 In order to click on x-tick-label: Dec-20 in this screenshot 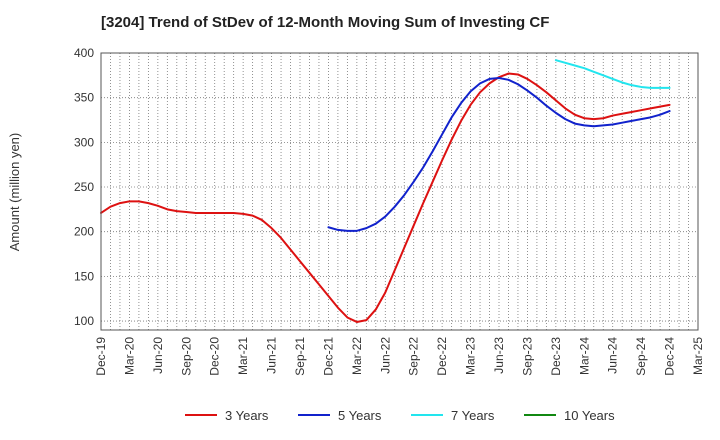, I will do `click(215, 356)`.